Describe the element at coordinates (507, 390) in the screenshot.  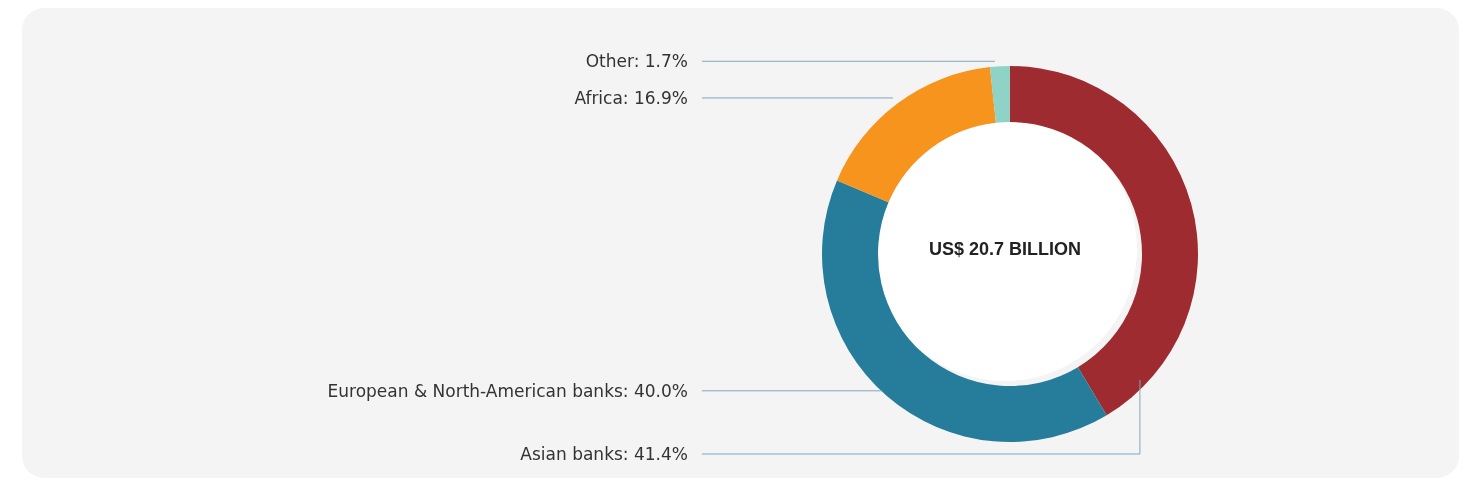
I see `slice-label: European & North-American banks: 40.0%` at that location.